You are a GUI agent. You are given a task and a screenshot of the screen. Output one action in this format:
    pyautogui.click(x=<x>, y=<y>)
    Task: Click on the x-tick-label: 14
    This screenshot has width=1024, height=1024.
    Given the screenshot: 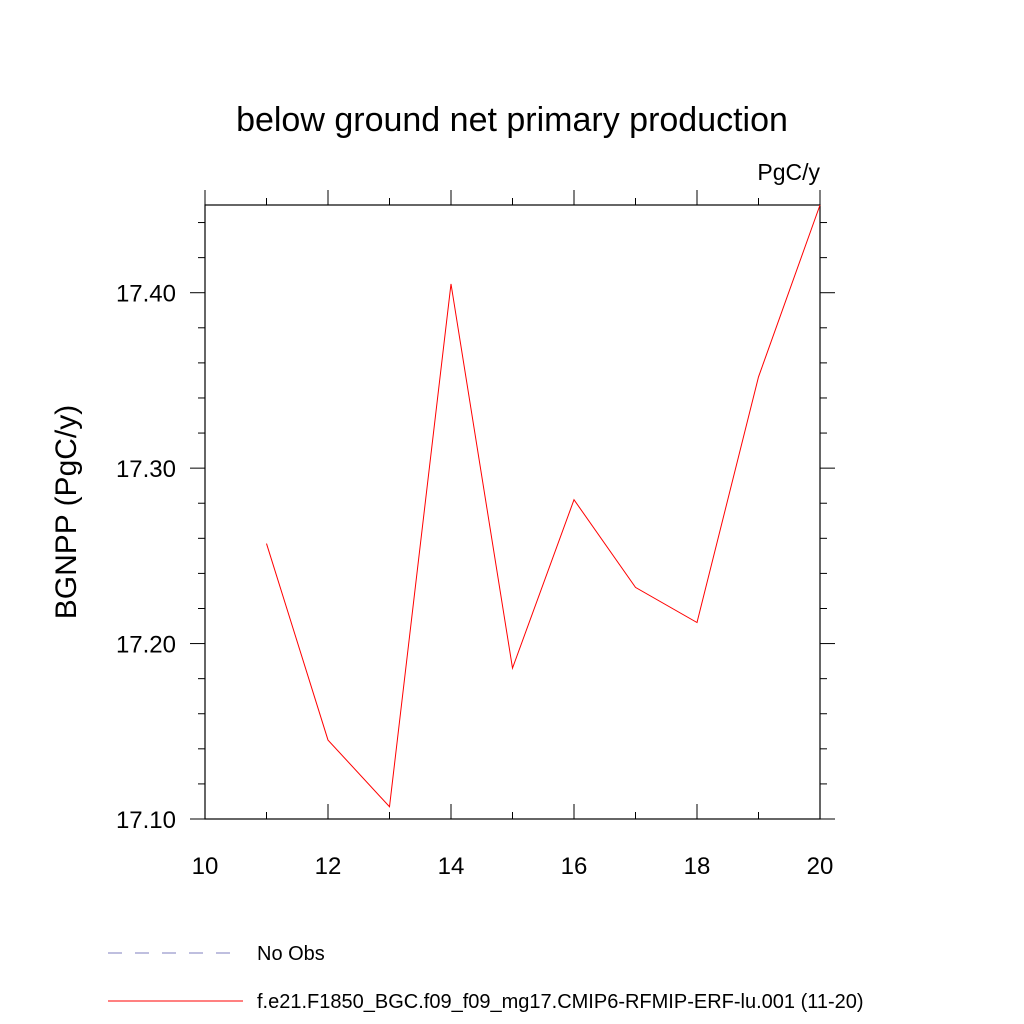 What is the action you would take?
    pyautogui.click(x=451, y=866)
    